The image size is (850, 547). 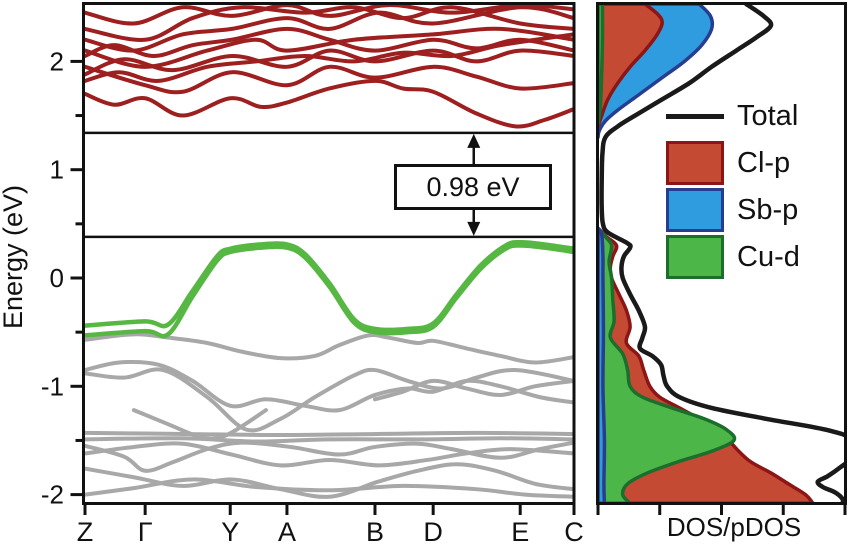 I want to click on y-tick-label: 0, so click(x=57, y=278).